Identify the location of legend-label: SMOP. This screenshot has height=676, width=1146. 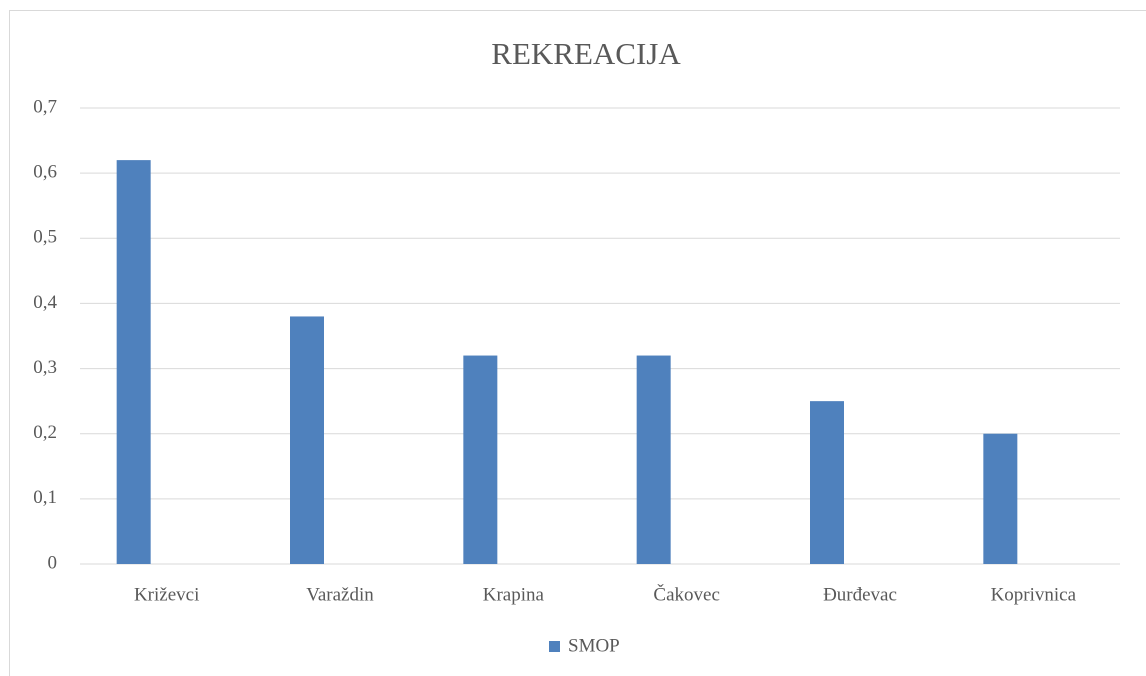
(594, 645).